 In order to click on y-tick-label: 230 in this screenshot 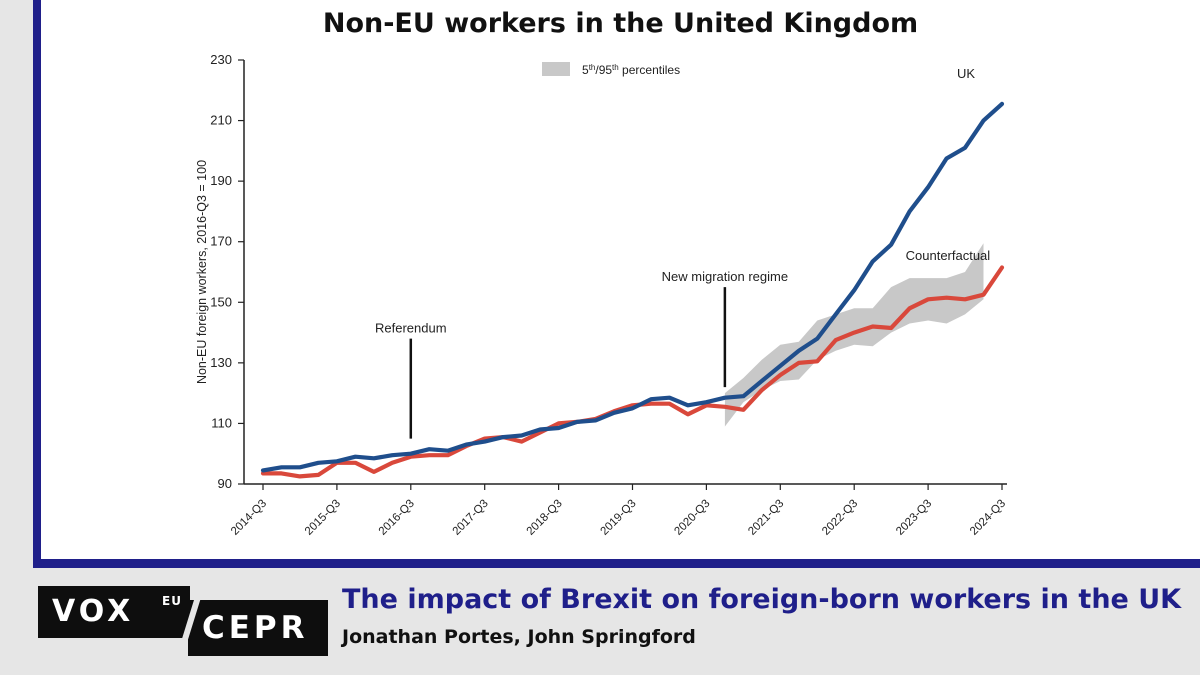, I will do `click(221, 59)`.